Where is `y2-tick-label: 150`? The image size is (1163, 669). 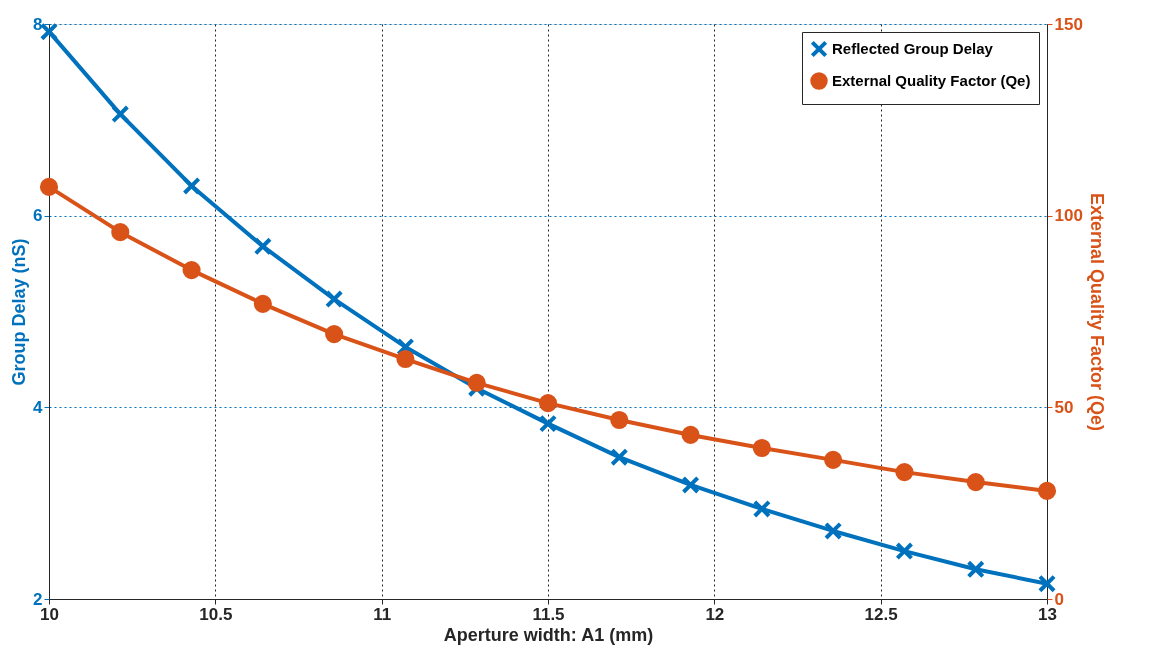 y2-tick-label: 150 is located at coordinates (1068, 24).